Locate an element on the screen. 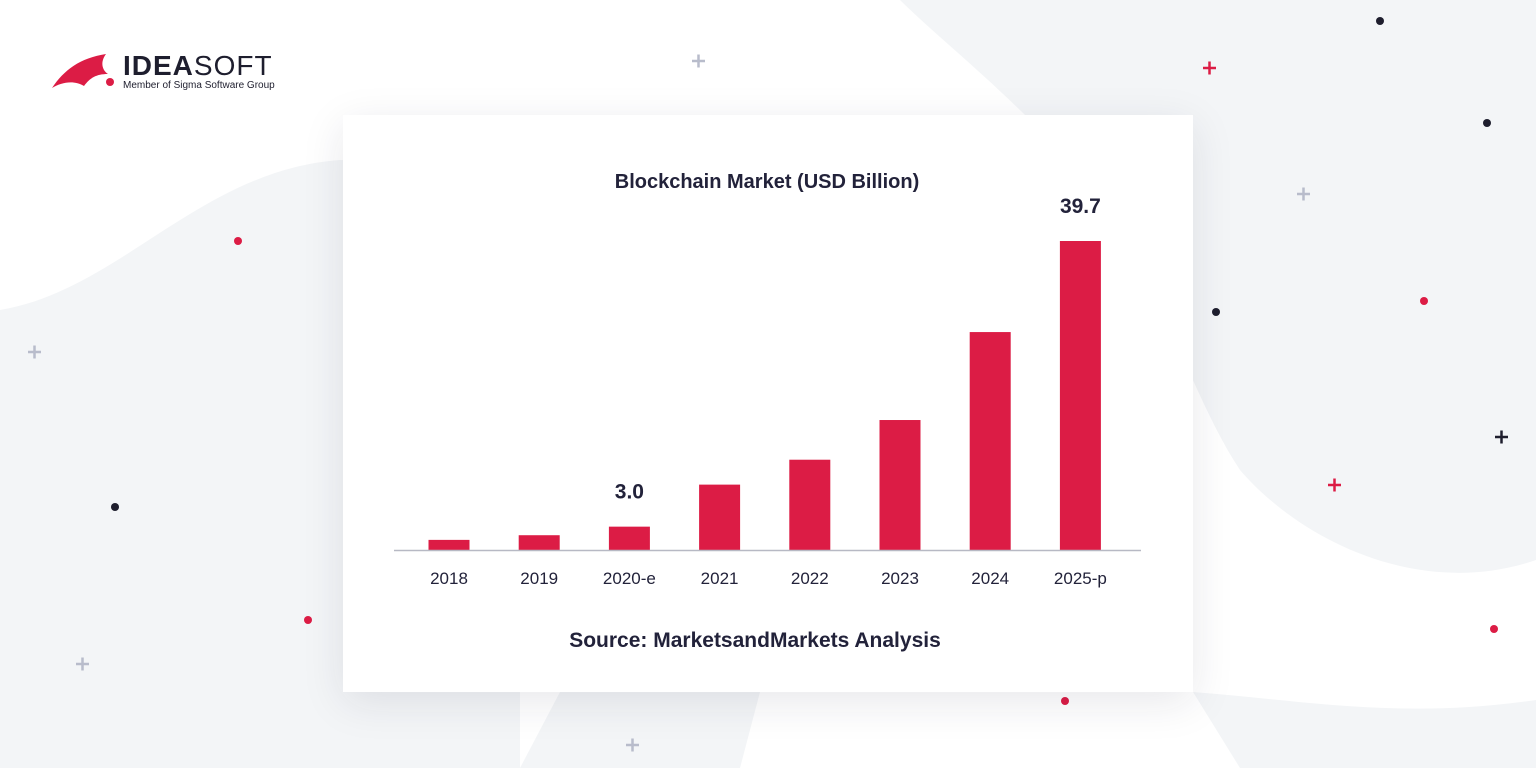 The image size is (1536, 768). bar-2018 is located at coordinates (449, 544).